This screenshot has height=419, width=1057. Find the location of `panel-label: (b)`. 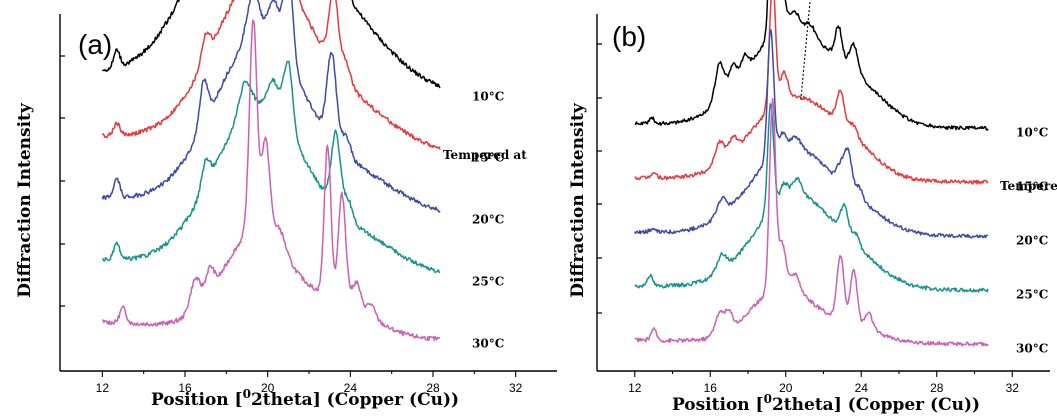

panel-label: (b) is located at coordinates (629, 36).